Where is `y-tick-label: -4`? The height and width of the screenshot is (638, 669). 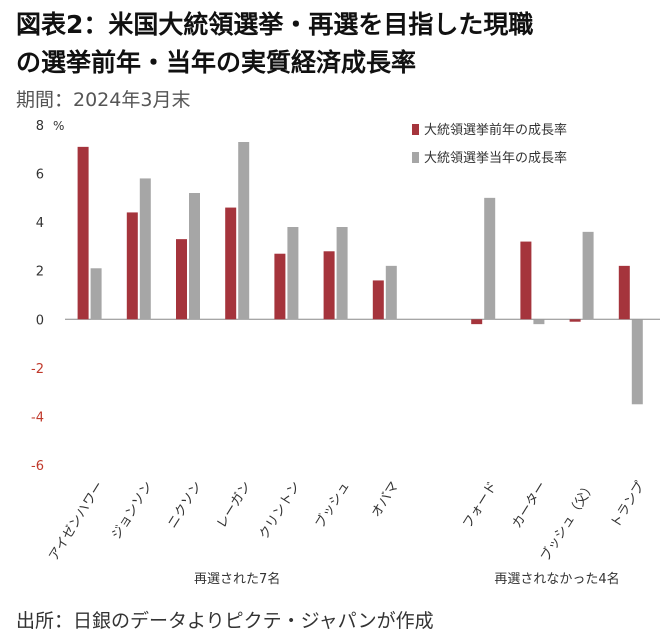 y-tick-label: -4 is located at coordinates (37, 417).